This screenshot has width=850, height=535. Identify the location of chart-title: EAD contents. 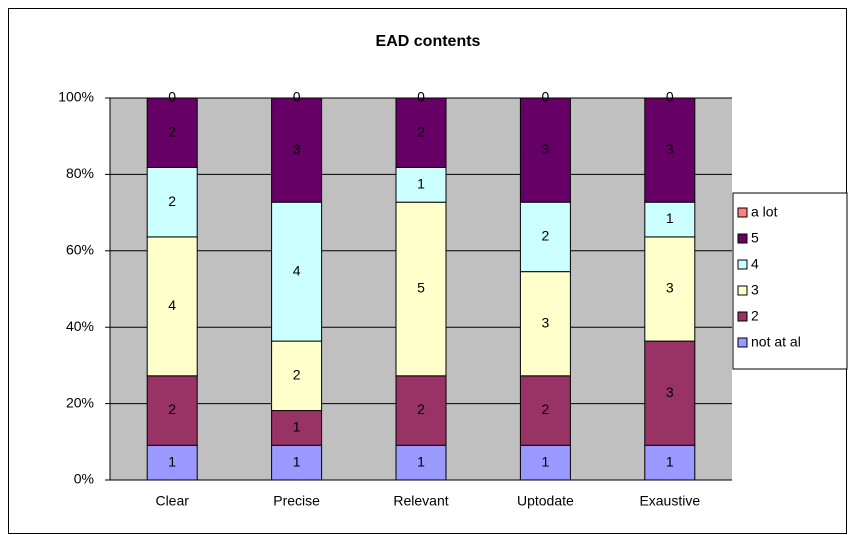
(428, 41).